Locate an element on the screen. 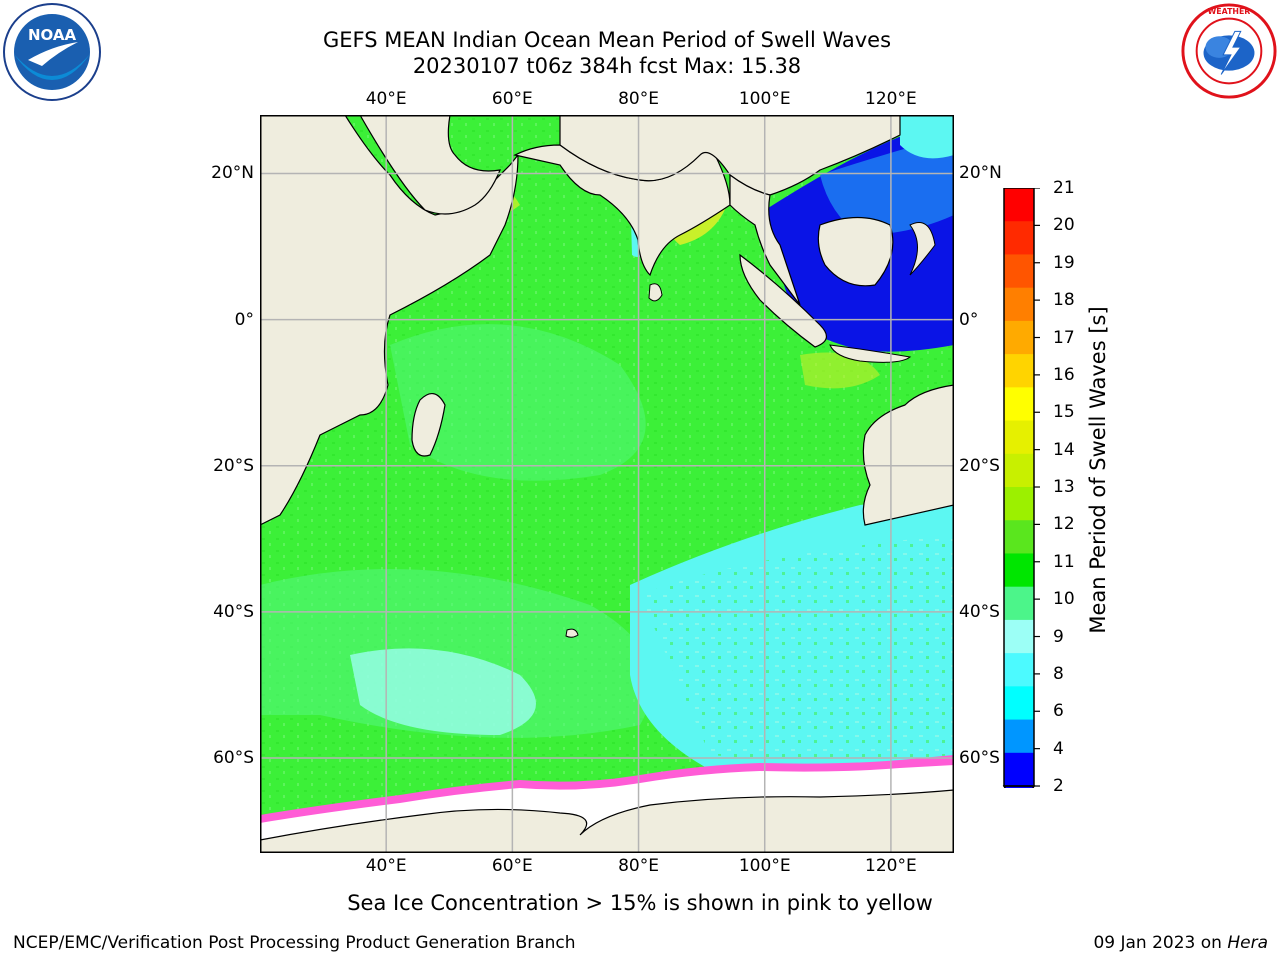  lon-tick-label-top: 40°E is located at coordinates (386, 99).